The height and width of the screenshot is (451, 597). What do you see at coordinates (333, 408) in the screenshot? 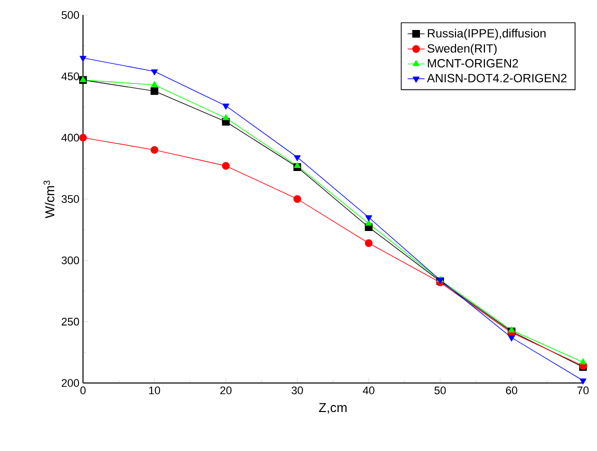
I see `x-axis-title: Z,cm` at bounding box center [333, 408].